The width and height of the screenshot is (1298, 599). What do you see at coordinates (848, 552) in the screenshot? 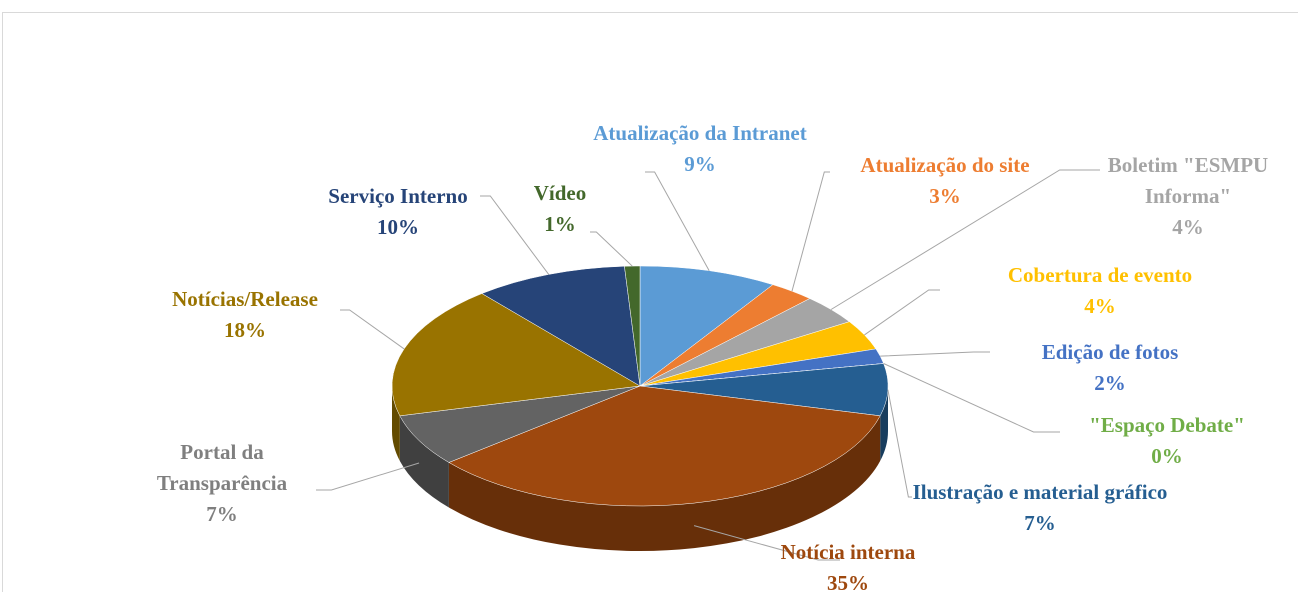
I see `category-label: Notícia interna` at bounding box center [848, 552].